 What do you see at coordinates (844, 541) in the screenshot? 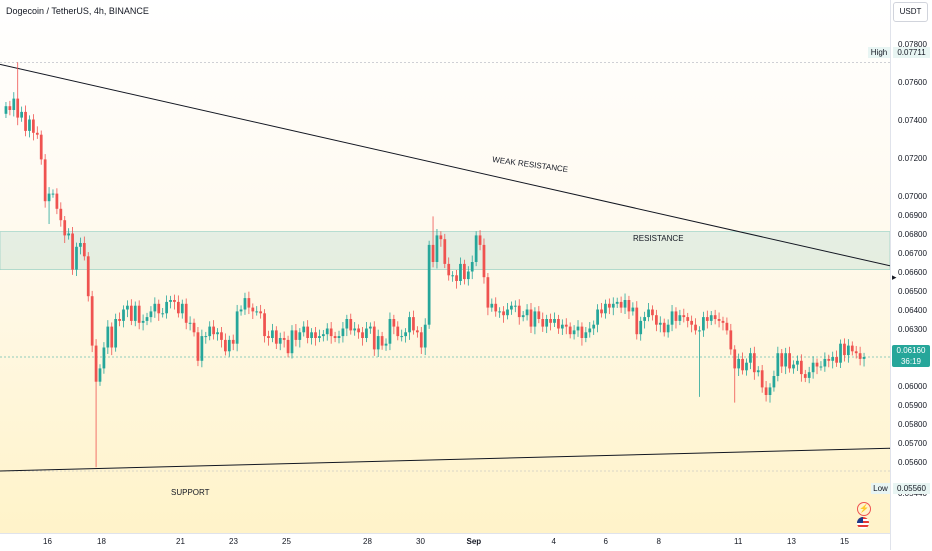
I see `time-tick-label: 15` at bounding box center [844, 541].